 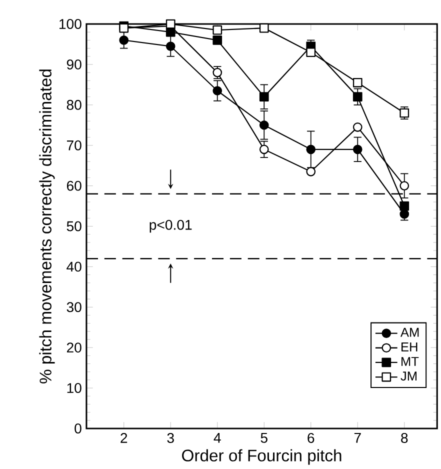 What do you see at coordinates (408, 376) in the screenshot?
I see `legend-label: JM` at bounding box center [408, 376].